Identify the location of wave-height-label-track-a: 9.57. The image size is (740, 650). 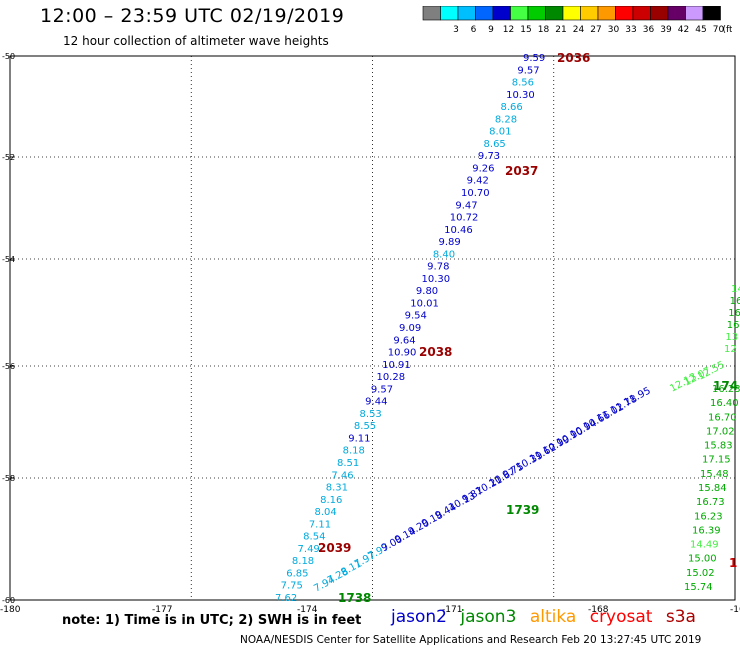
(528, 70).